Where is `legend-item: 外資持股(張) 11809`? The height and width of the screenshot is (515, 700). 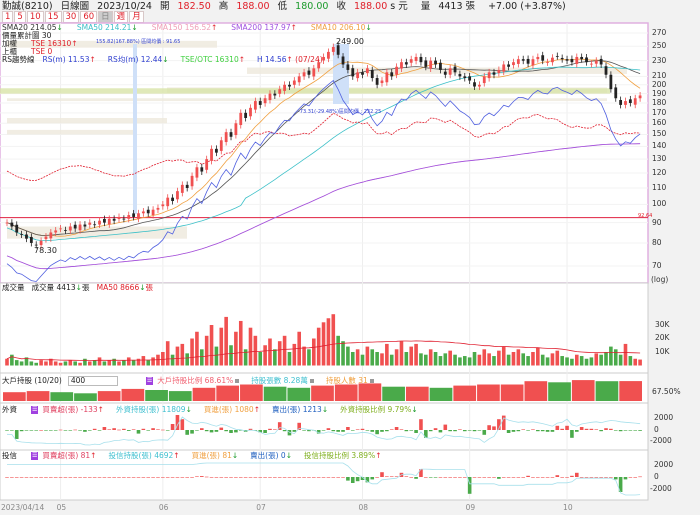 legend-item: 外資持股(張) 11809 is located at coordinates (150, 409).